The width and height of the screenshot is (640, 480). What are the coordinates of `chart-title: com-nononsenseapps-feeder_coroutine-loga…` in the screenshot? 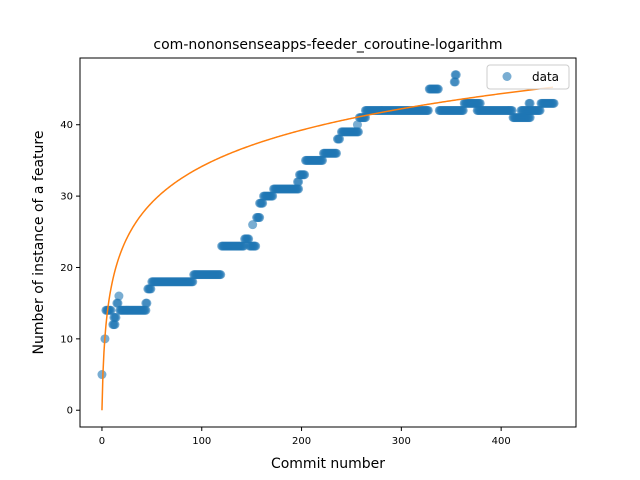 It's located at (327, 45).